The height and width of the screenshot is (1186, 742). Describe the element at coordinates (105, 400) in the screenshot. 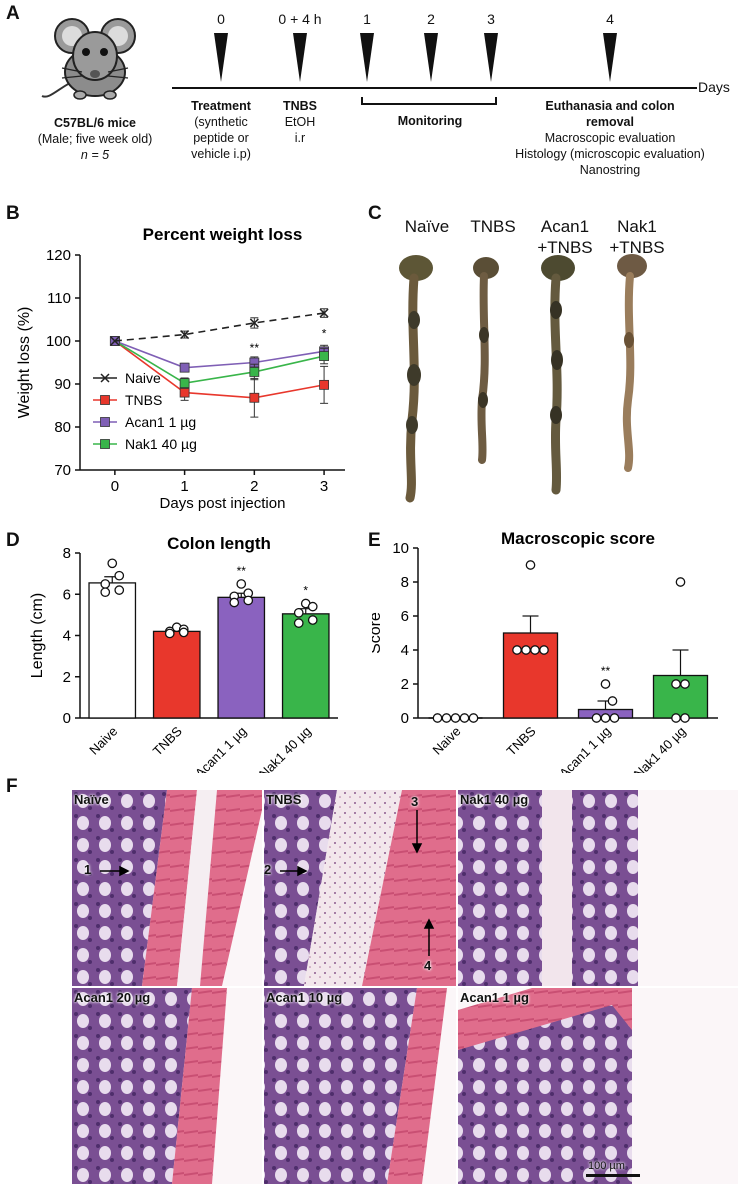

I see `legend-marker` at that location.